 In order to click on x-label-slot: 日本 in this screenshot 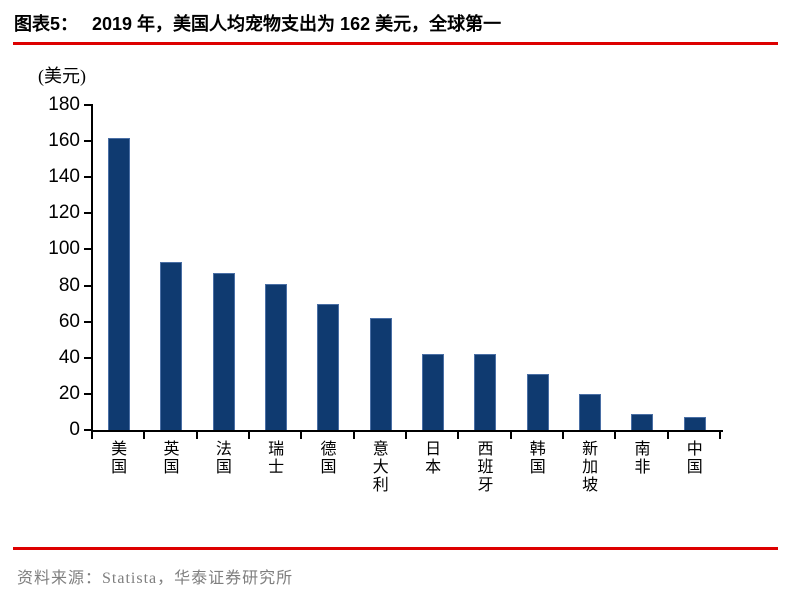, I will do `click(433, 468)`.